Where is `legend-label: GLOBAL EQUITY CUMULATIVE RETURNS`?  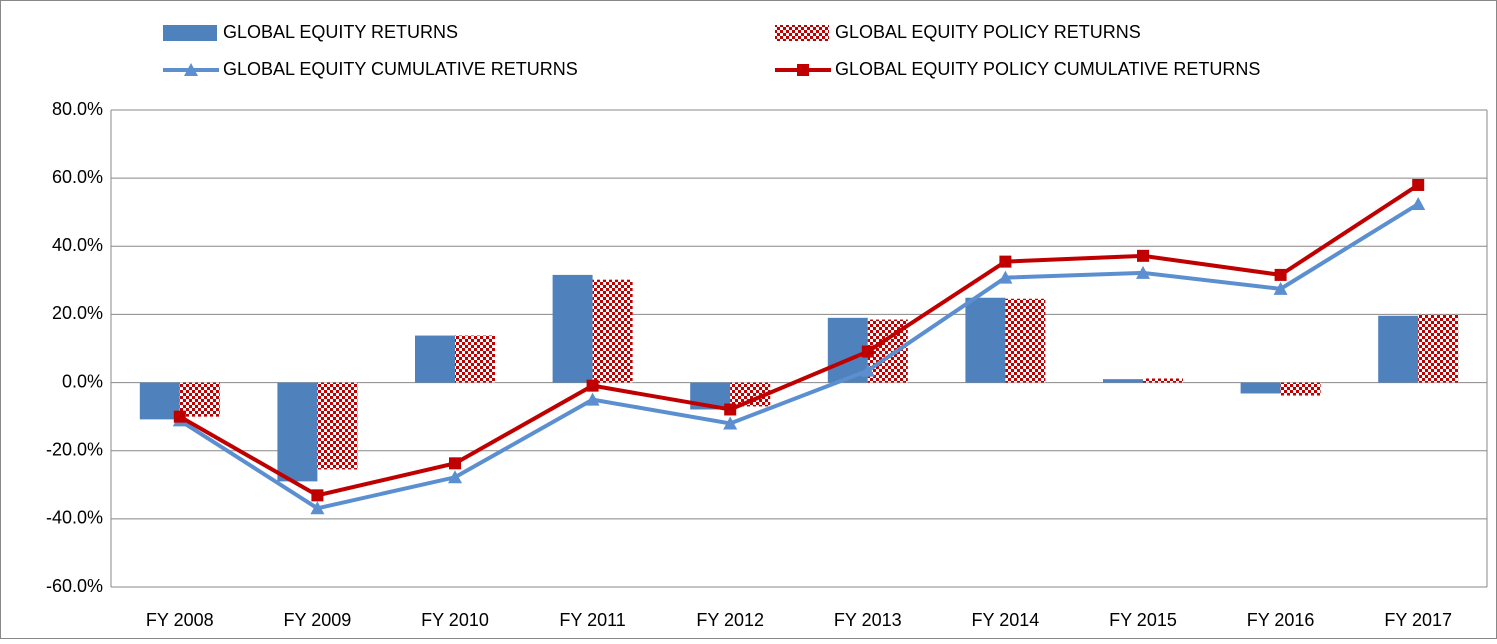
legend-label: GLOBAL EQUITY CUMULATIVE RETURNS is located at coordinates (400, 69).